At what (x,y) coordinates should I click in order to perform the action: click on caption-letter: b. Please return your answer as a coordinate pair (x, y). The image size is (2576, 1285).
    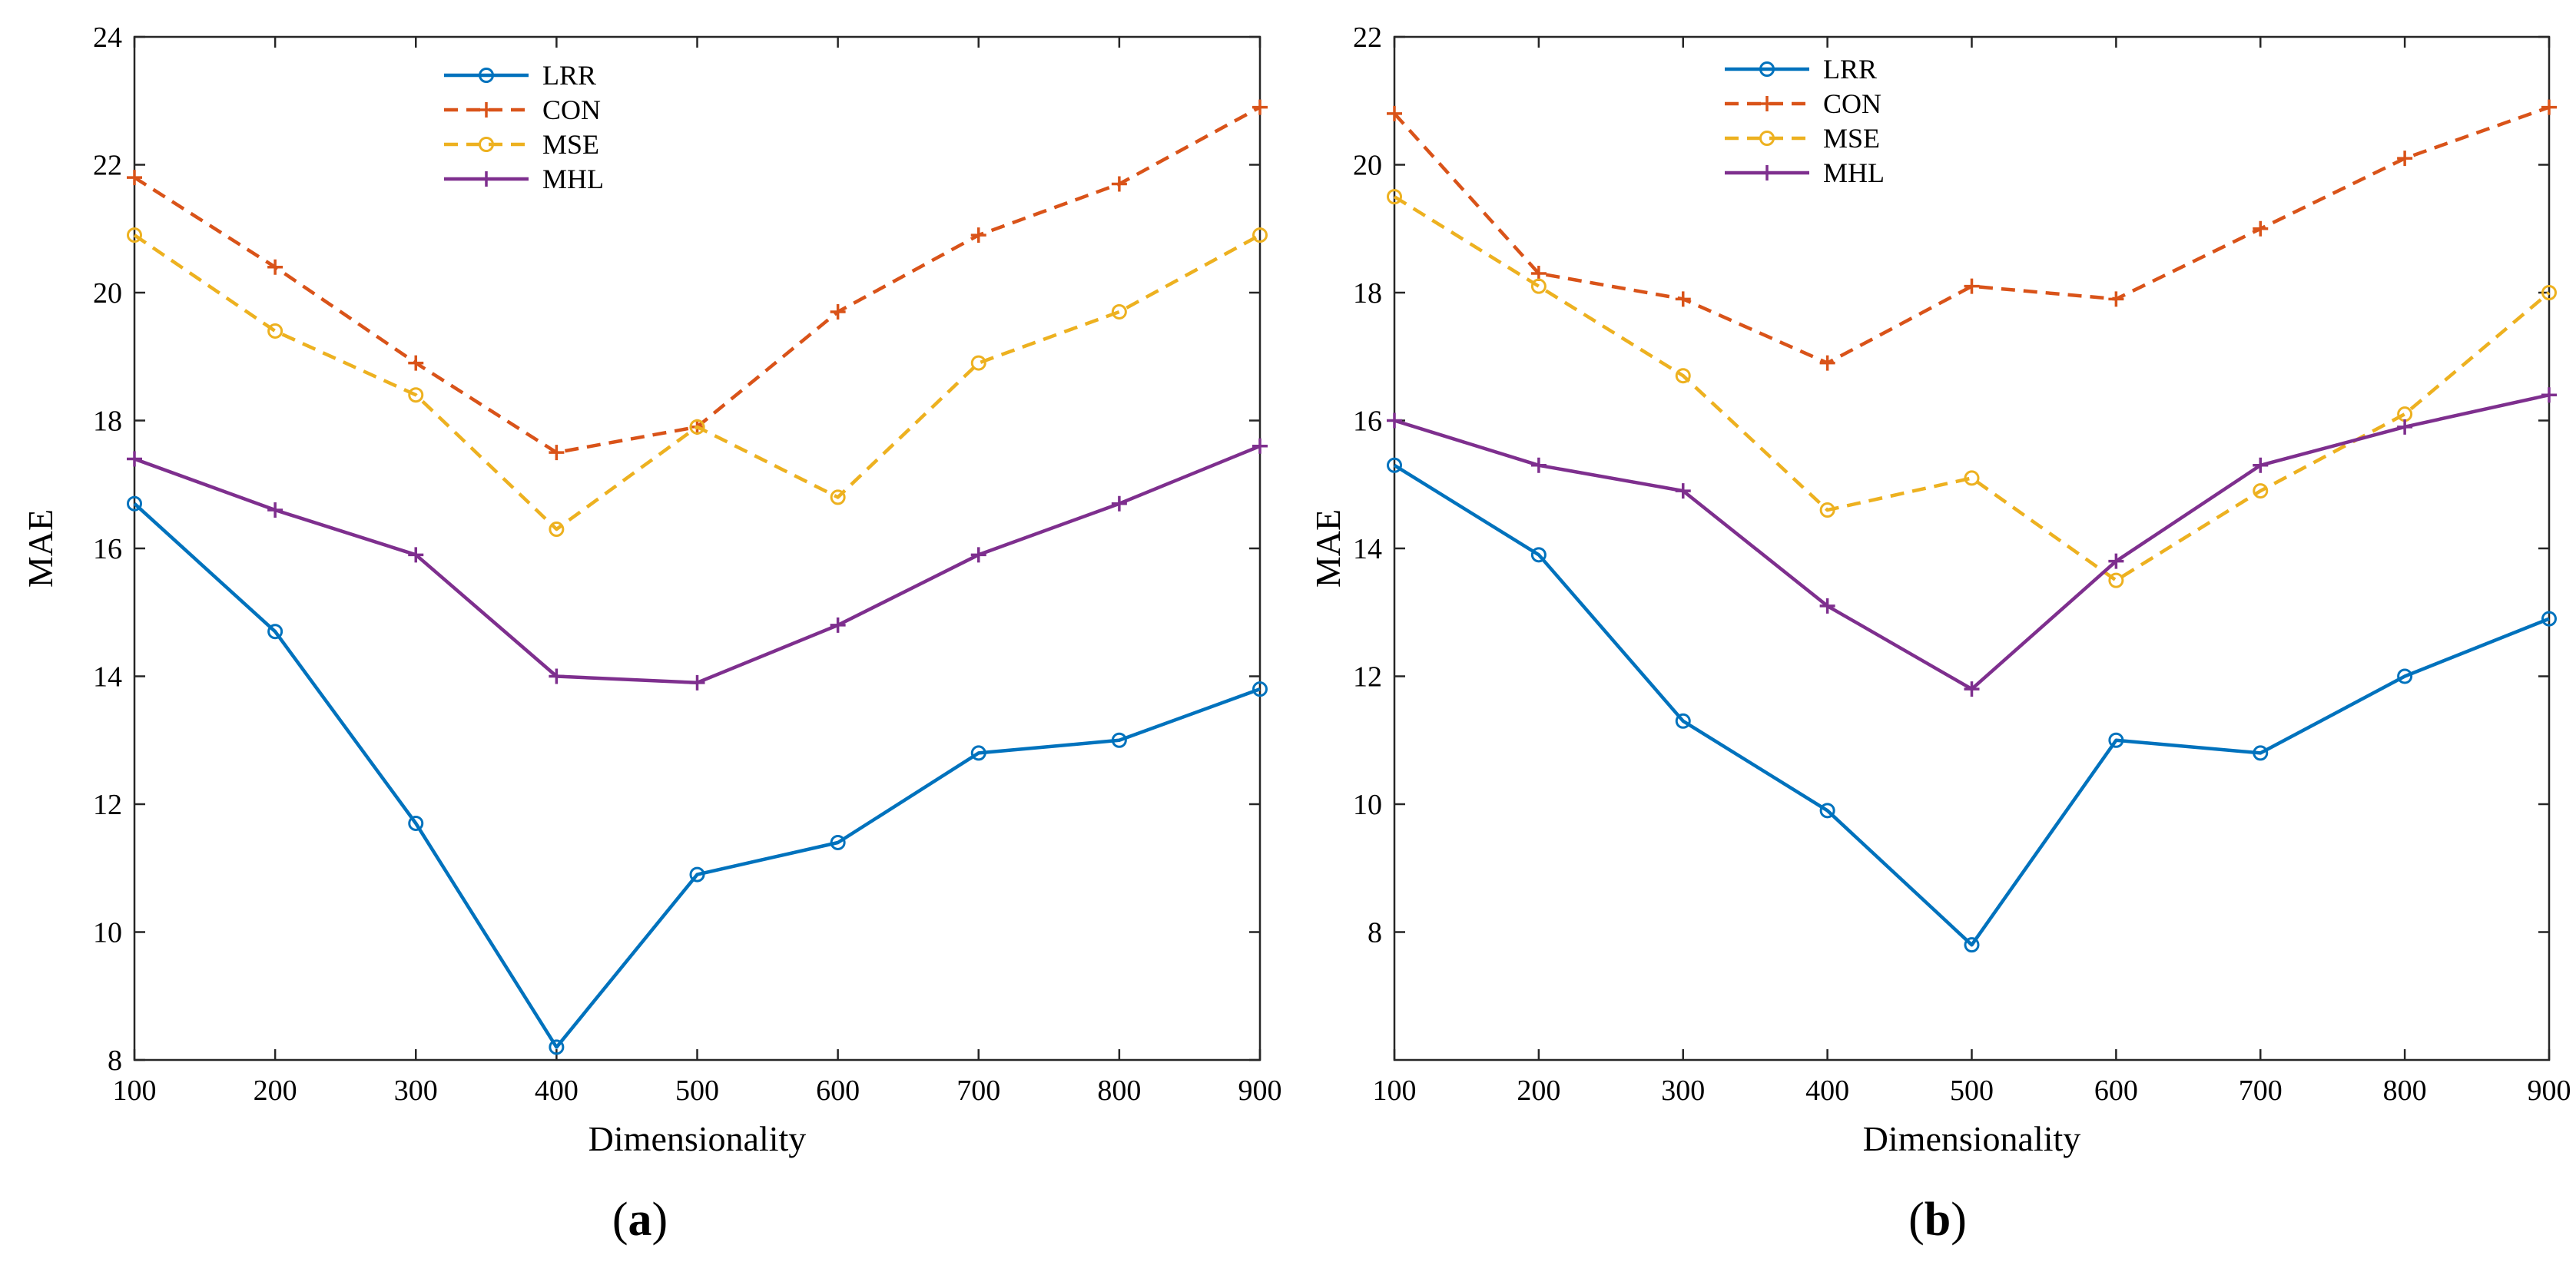
    Looking at the image, I should click on (1938, 1220).